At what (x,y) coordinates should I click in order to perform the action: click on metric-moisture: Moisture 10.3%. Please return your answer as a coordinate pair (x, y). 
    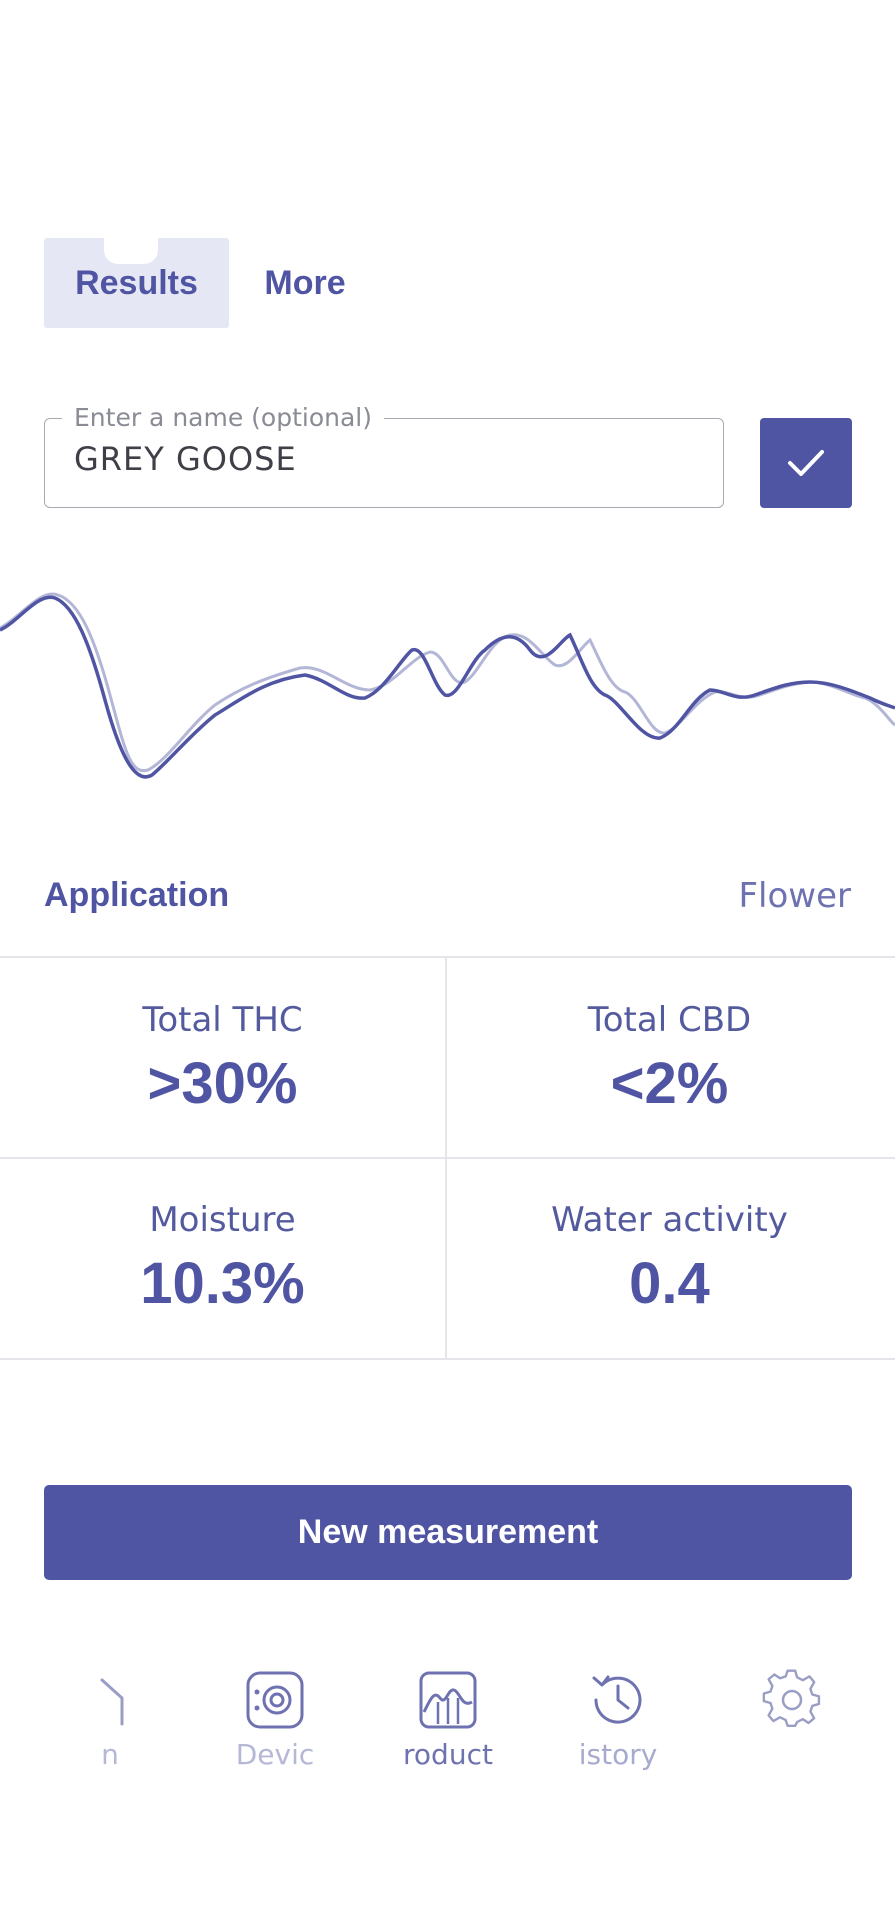
    Looking at the image, I should click on (222, 1258).